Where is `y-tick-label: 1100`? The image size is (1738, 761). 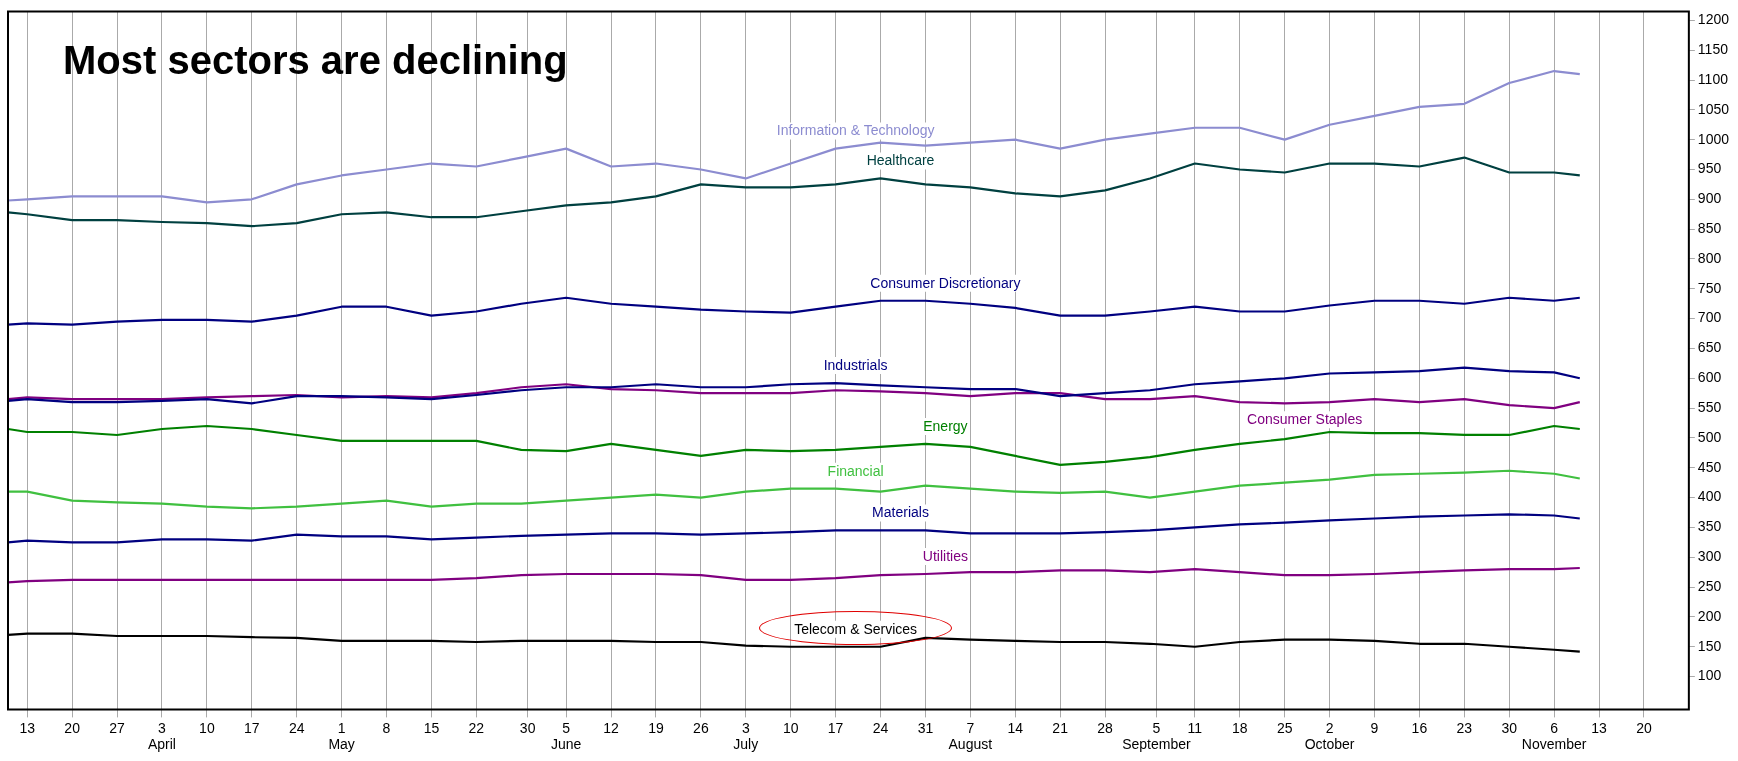 y-tick-label: 1100 is located at coordinates (1713, 78).